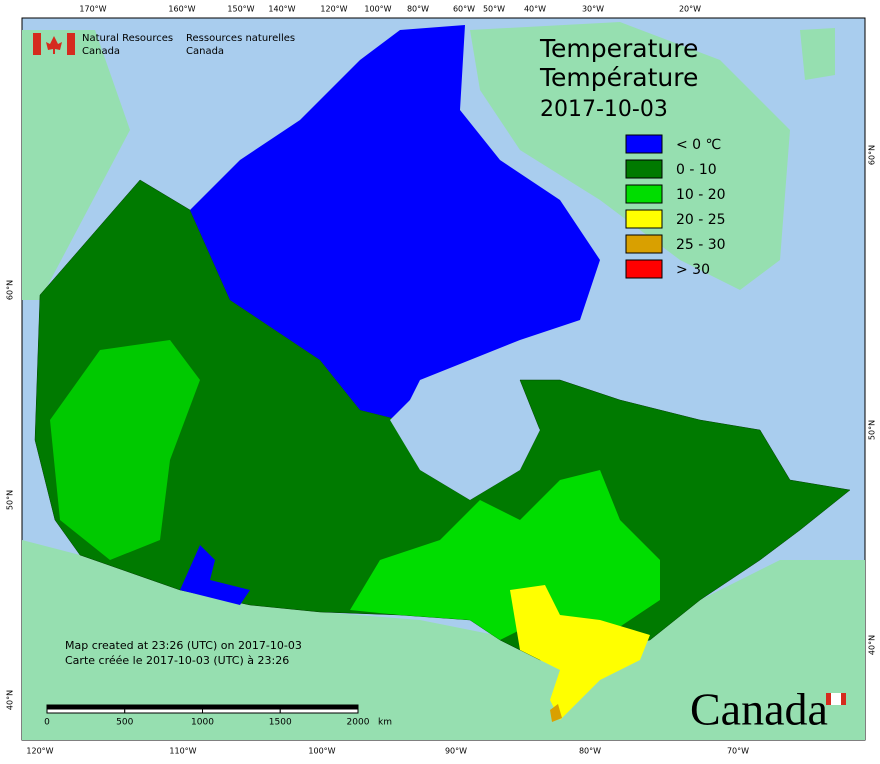 This screenshot has width=880, height=764. I want to click on legend-label: 0 - 10, so click(696, 170).